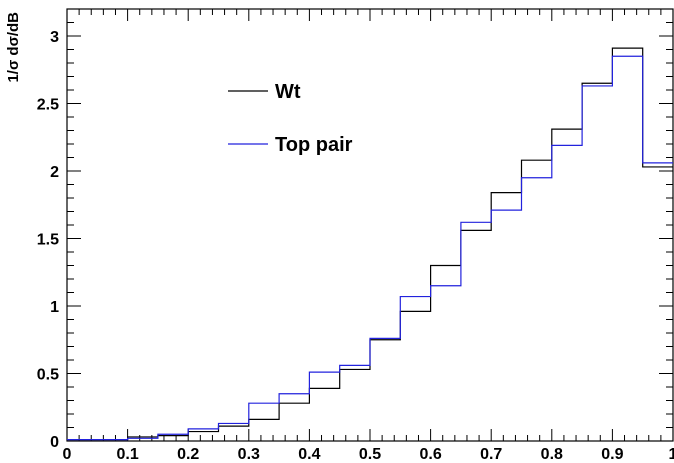 This screenshot has width=674, height=463. I want to click on x-tick-label: 0.3, so click(249, 454).